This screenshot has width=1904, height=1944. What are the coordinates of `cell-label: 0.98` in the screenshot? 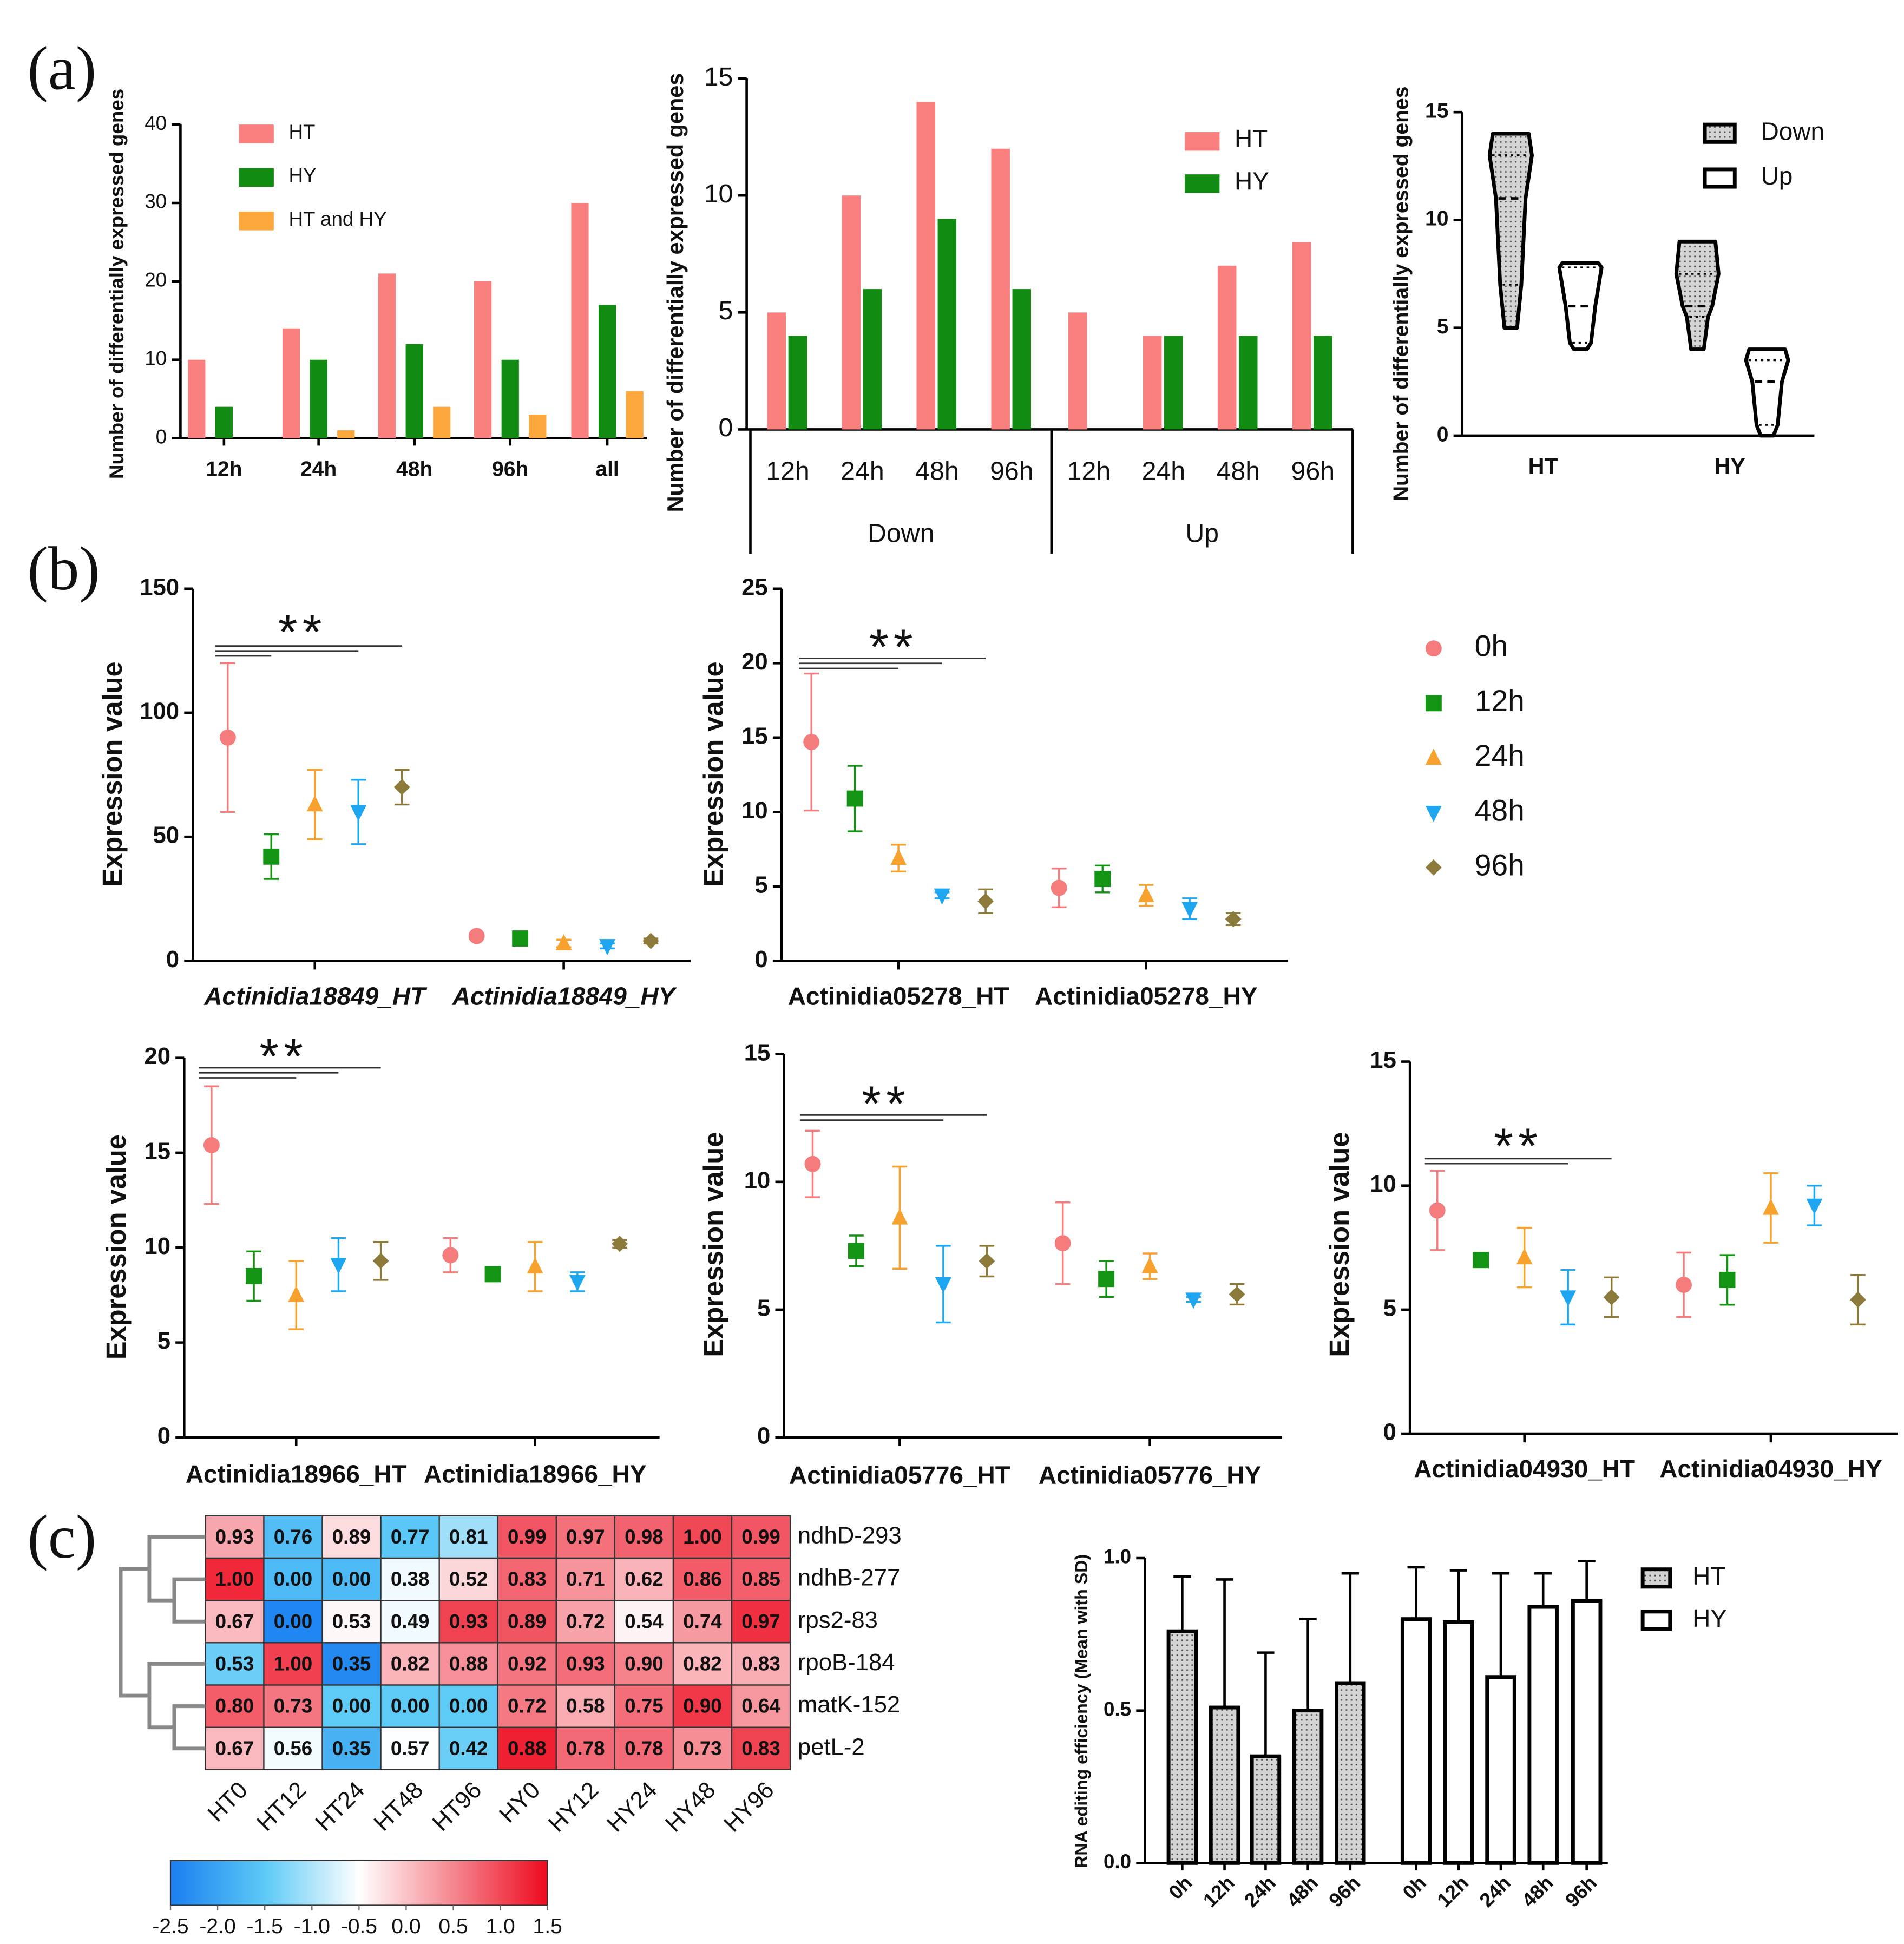 It's located at (644, 1537).